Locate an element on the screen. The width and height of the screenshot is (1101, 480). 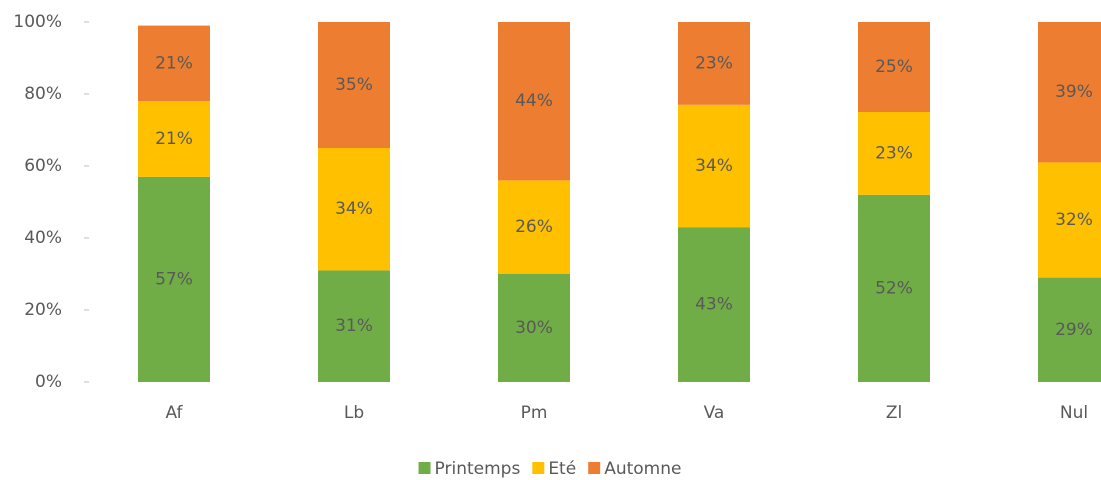
y-tick-label: 60% is located at coordinates (43, 166).